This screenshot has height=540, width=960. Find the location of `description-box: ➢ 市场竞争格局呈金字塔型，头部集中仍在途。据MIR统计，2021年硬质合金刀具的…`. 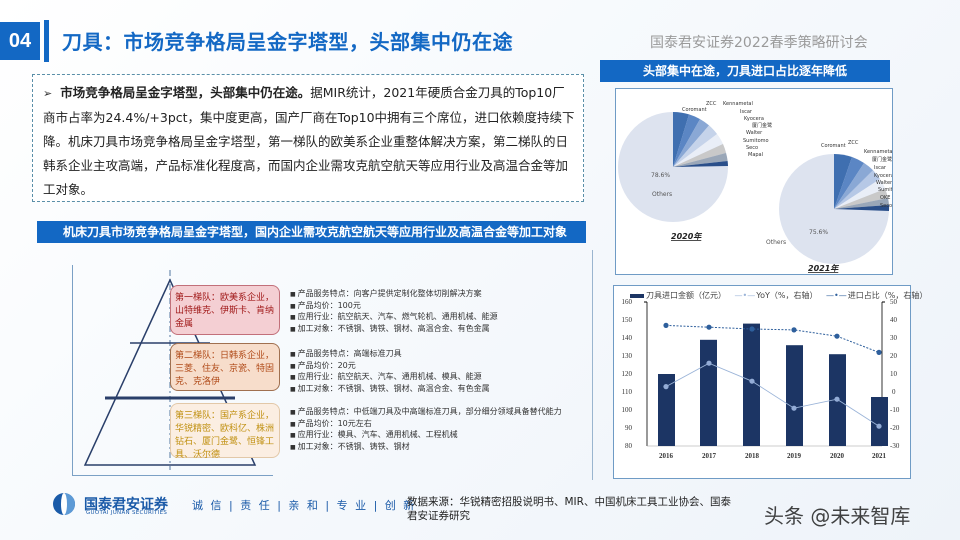

description-box: ➢ 市场竞争格局呈金字塔型，头部集中仍在途。据MIR统计，2021年硬质合金刀具的… is located at coordinates (308, 138).